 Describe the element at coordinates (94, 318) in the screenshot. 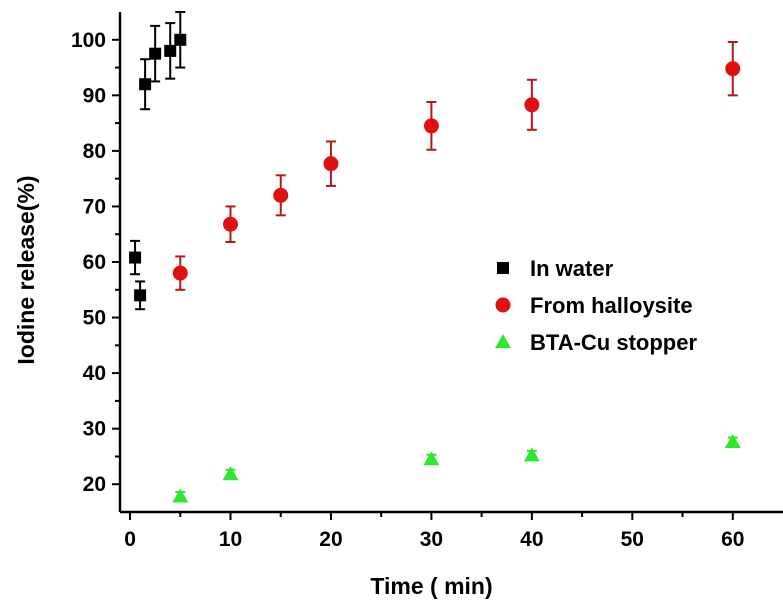

I see `y-tick-label: 50` at that location.